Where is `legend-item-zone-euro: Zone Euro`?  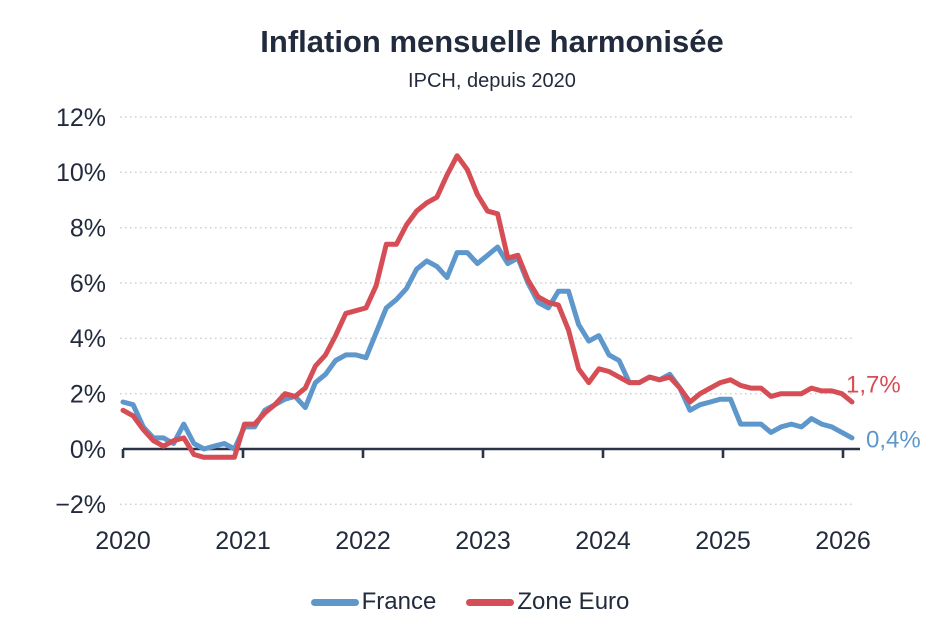
legend-item-zone-euro: Zone Euro is located at coordinates (547, 602).